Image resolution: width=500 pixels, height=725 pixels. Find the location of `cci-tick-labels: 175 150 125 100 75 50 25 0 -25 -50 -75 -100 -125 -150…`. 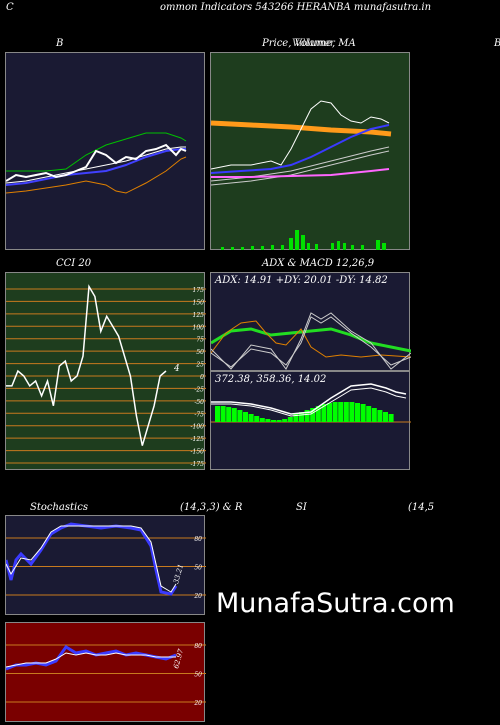

cci-tick-labels: 175 150 125 100 75 50 25 0 -25 -50 -75 -100 -125 -150… is located at coordinates (198, 377).